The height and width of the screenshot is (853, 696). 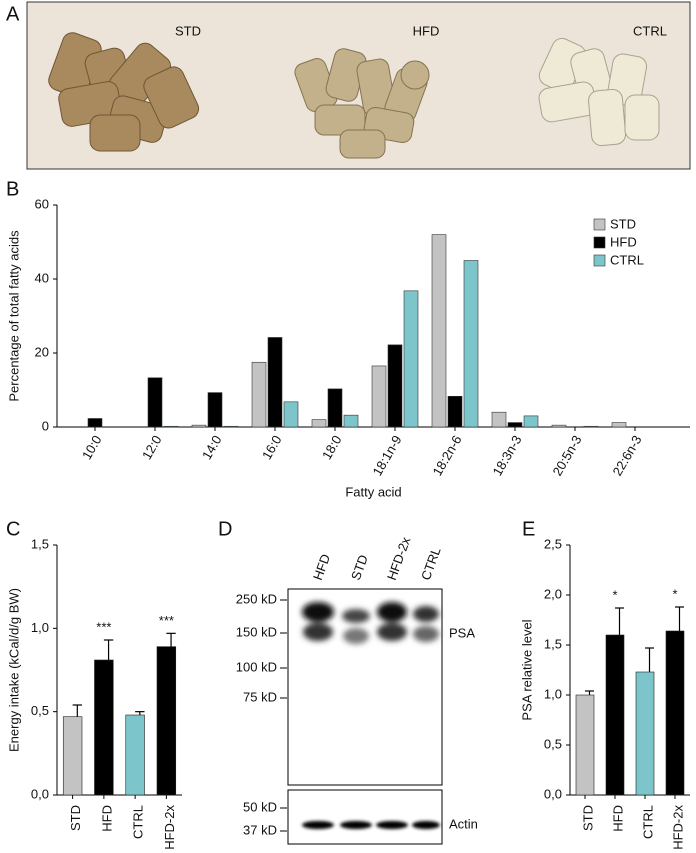 What do you see at coordinates (256, 631) in the screenshot?
I see `marker-label: 150 kD` at bounding box center [256, 631].